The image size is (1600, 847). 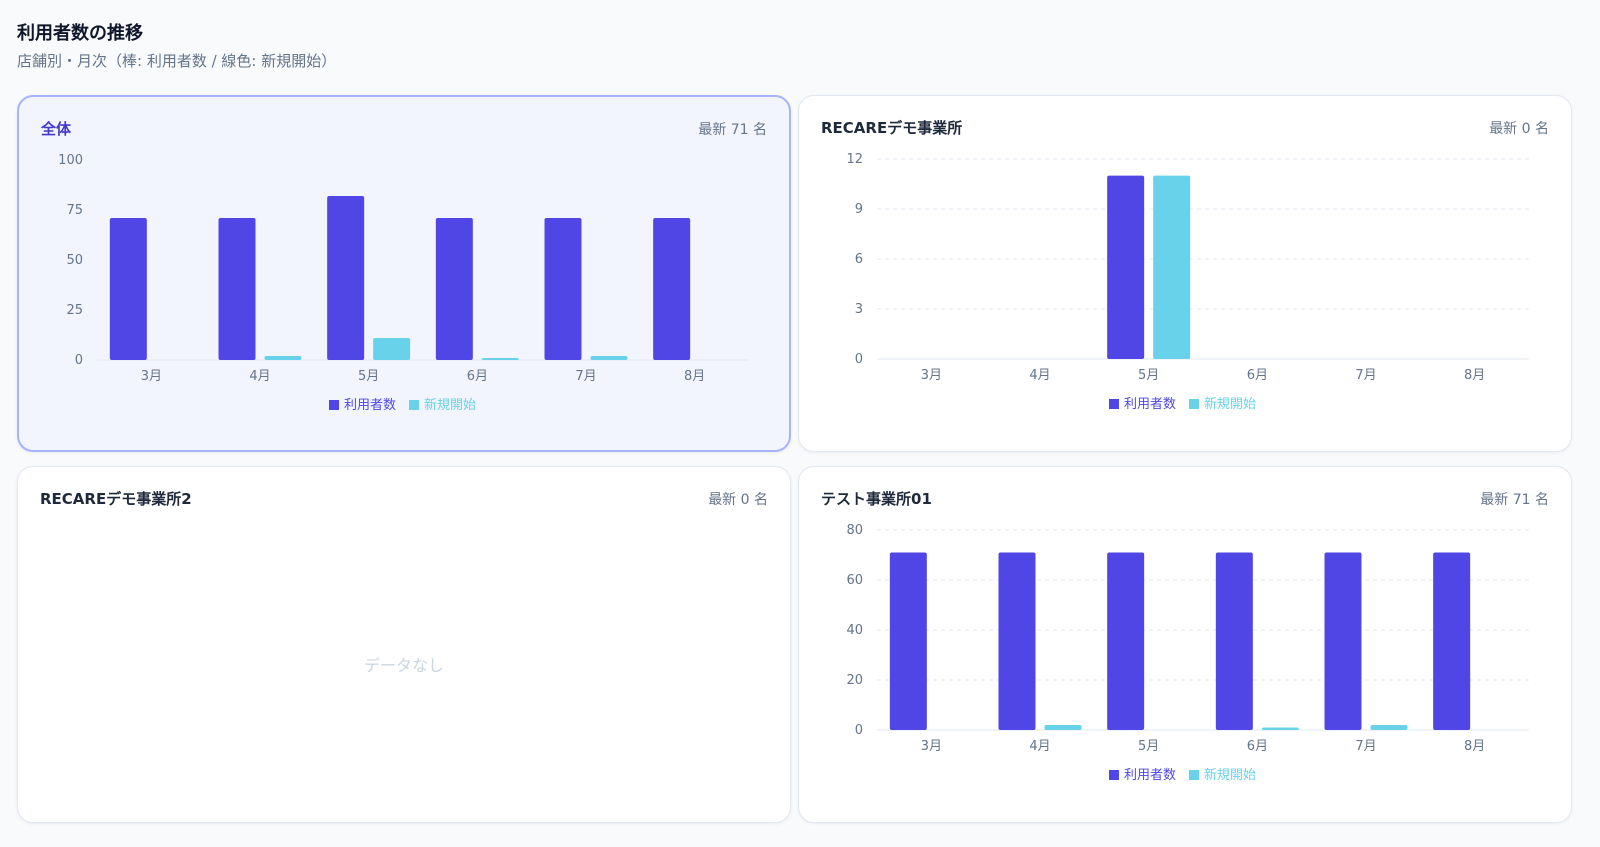 What do you see at coordinates (74, 310) in the screenshot?
I see `y-tick-label: 25` at bounding box center [74, 310].